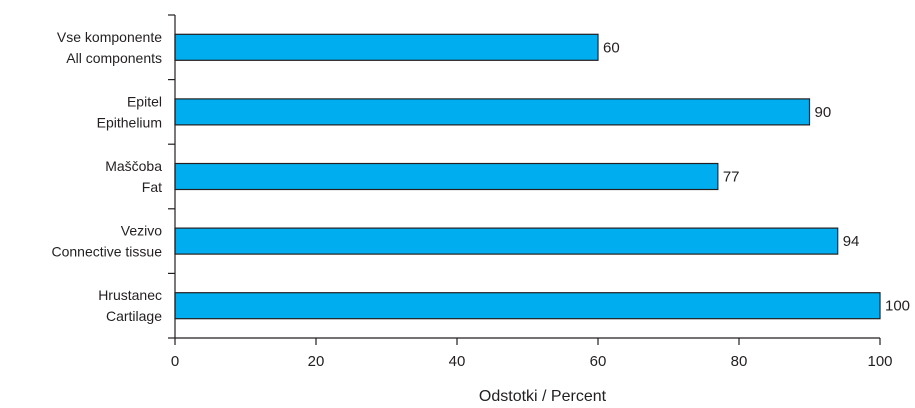  What do you see at coordinates (144, 101) in the screenshot?
I see `category-label: Epitel` at bounding box center [144, 101].